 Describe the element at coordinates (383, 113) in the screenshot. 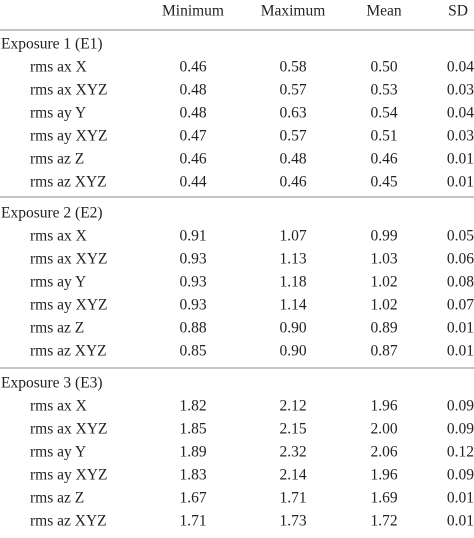

I see `cell-value: 0.54` at that location.